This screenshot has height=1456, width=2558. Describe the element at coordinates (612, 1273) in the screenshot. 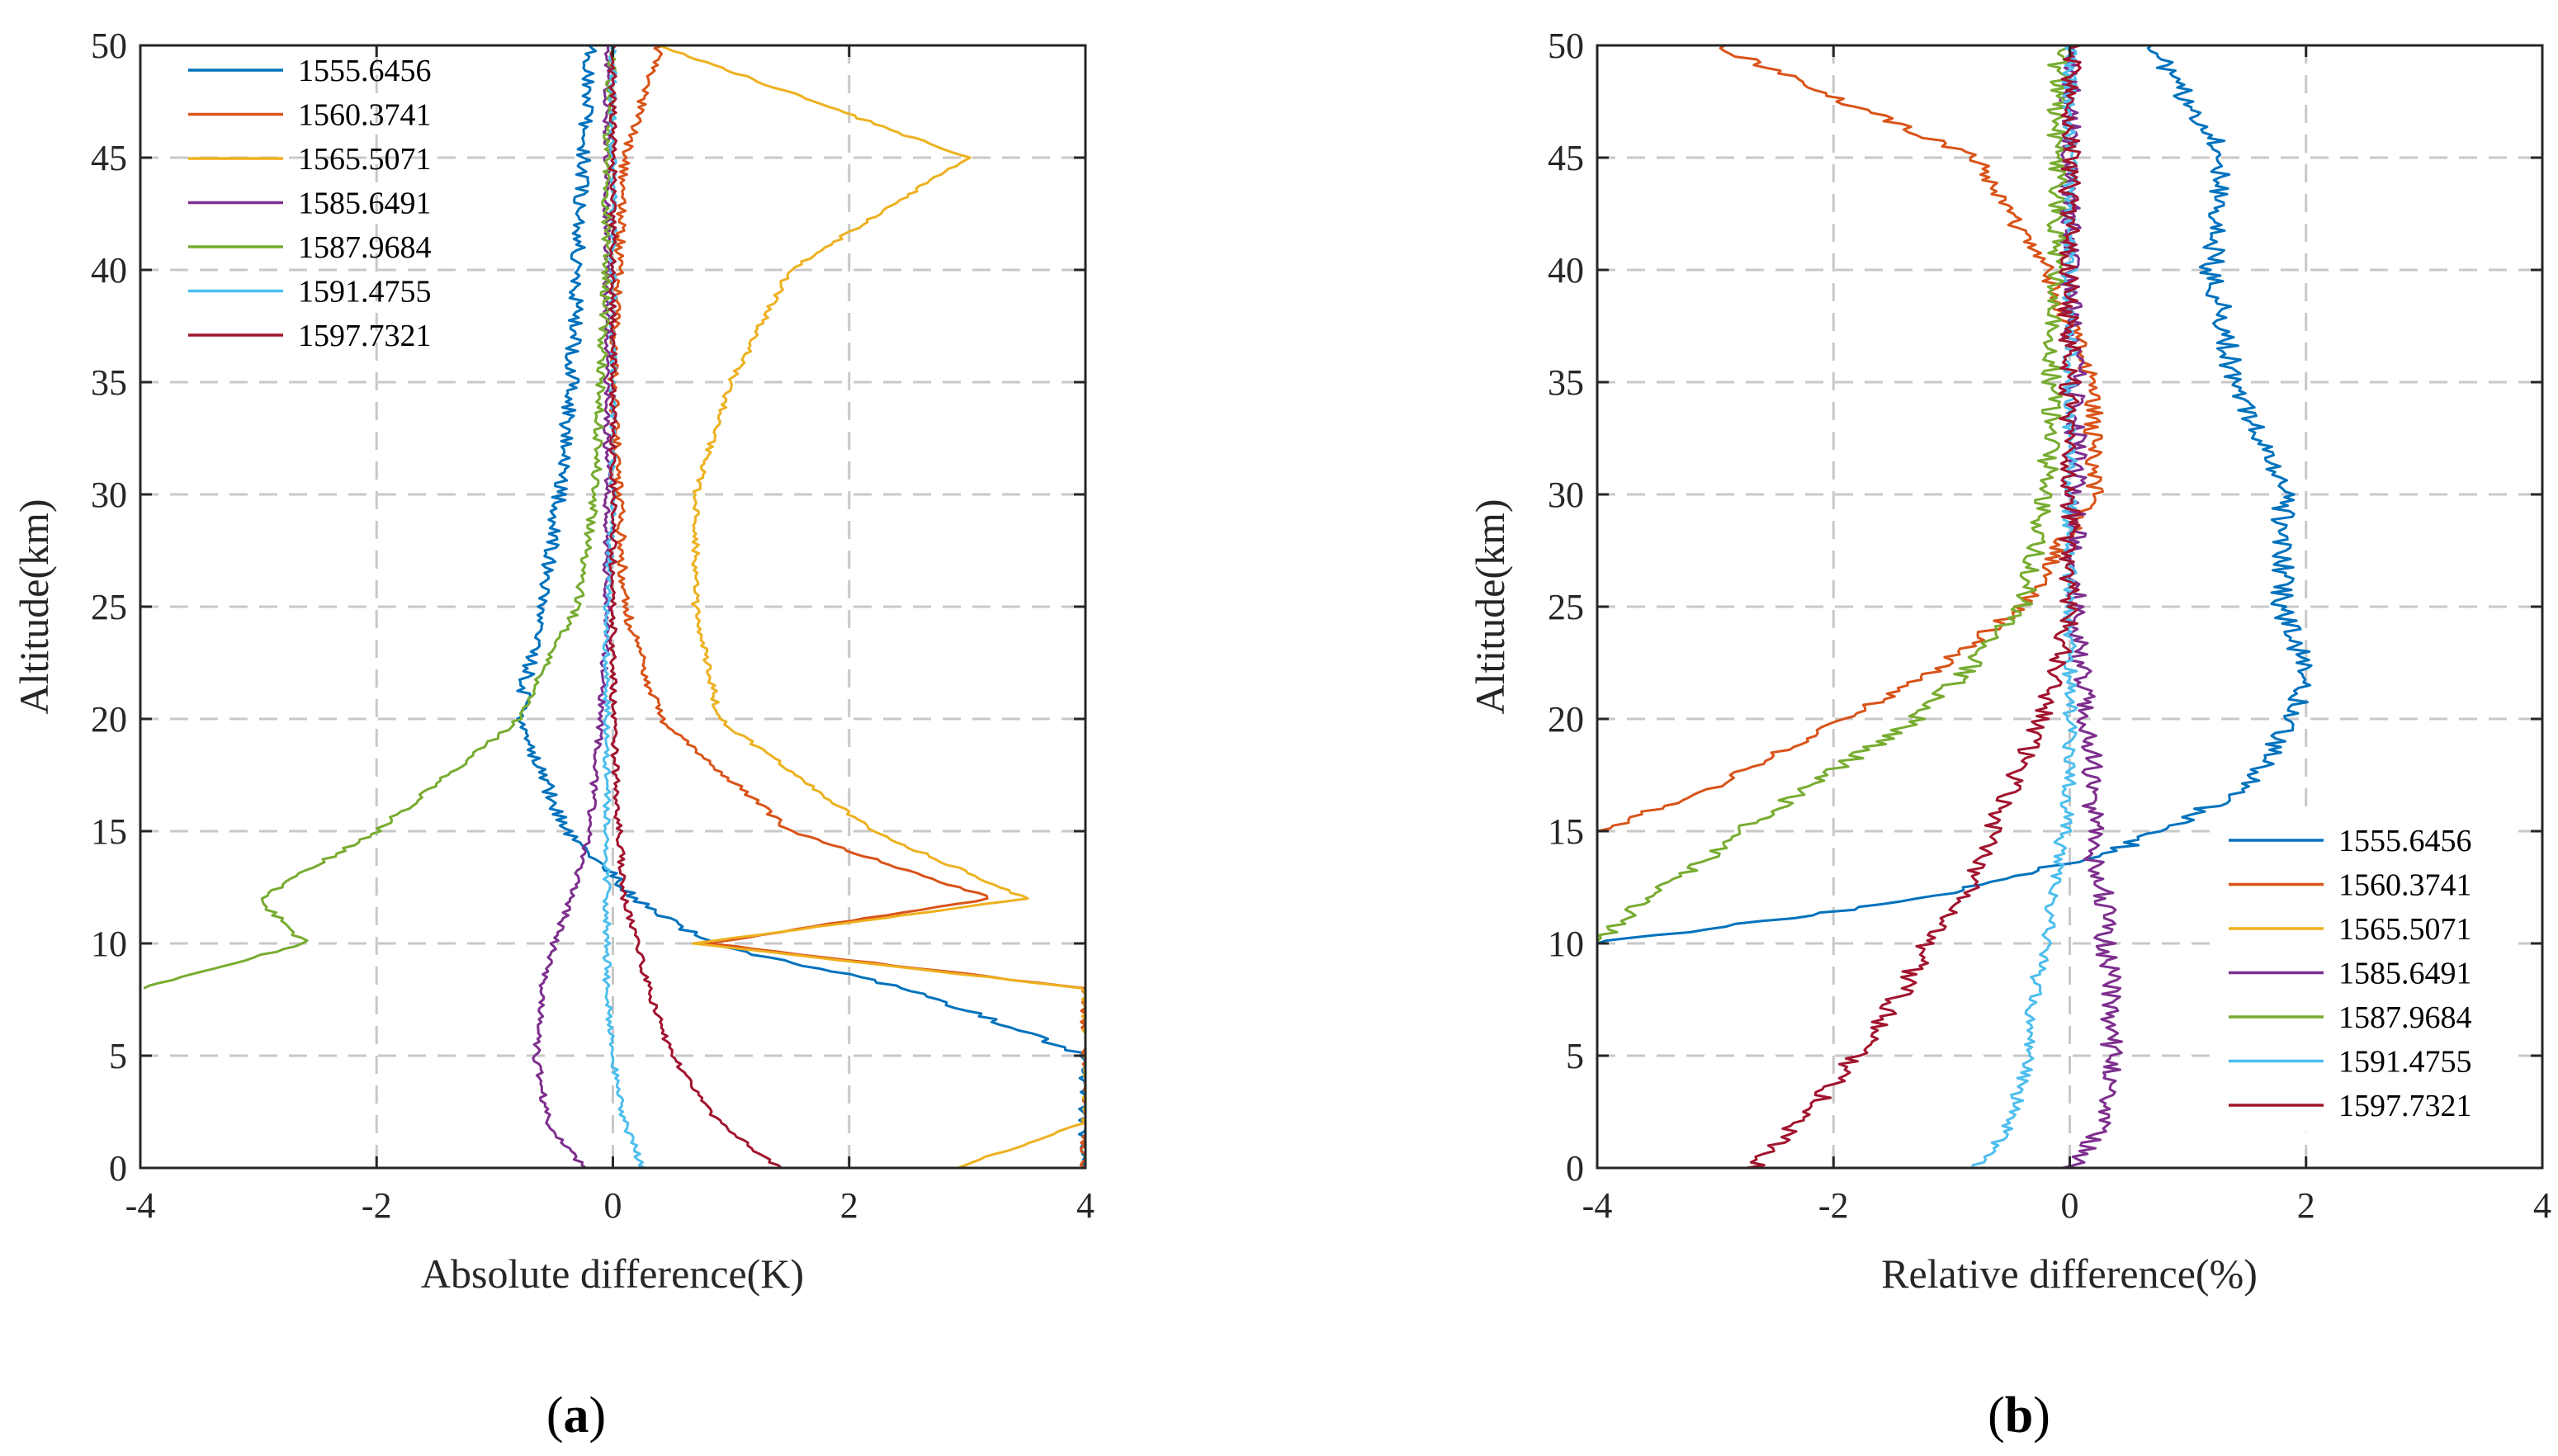

I see `x-axis-label-a: Absolute difference(K)` at that location.